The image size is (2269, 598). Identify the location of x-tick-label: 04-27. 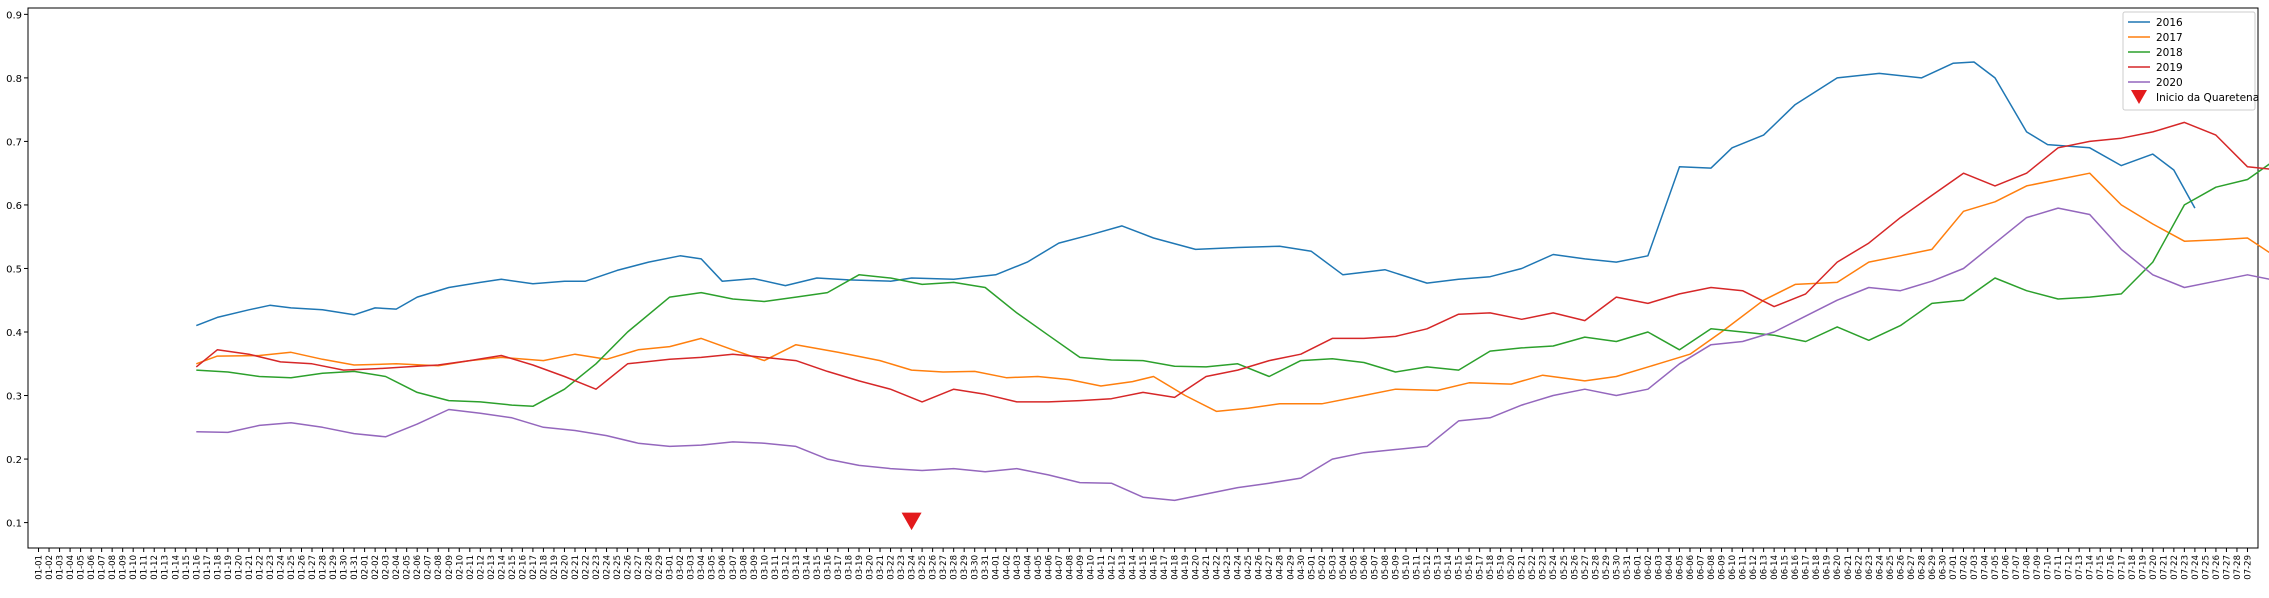
(1270, 567).